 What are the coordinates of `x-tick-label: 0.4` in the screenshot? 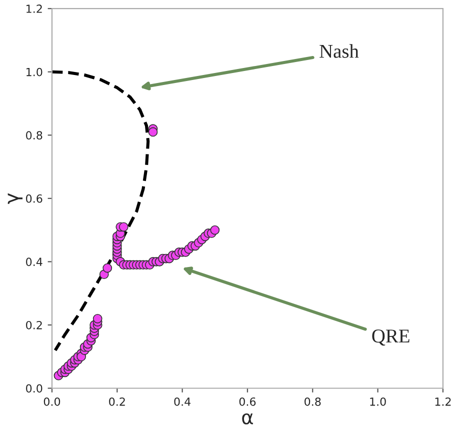 It's located at (182, 401).